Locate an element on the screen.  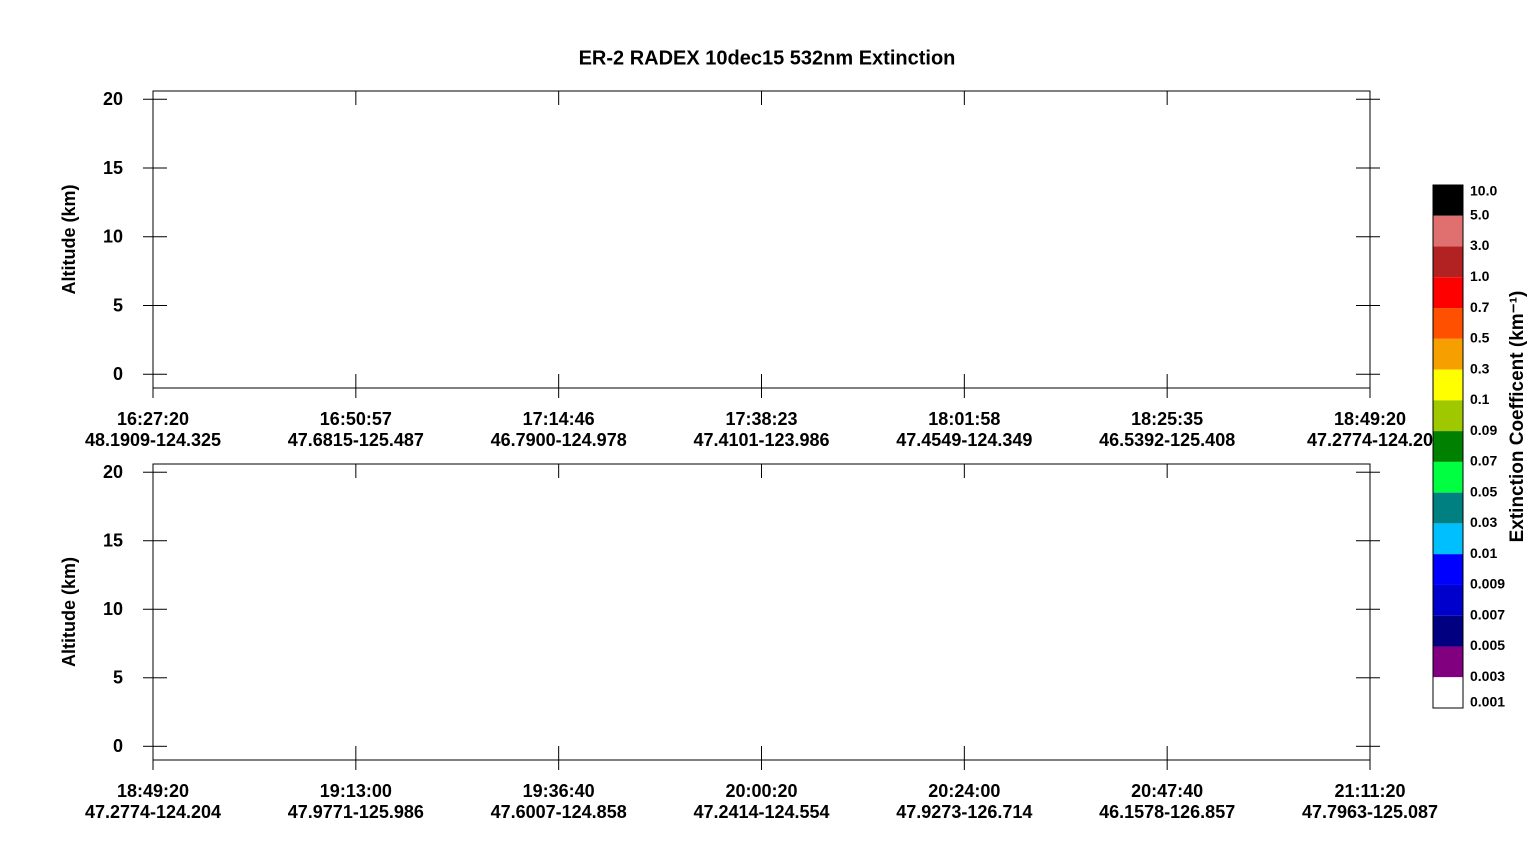
x-tick-label: 18:01:58 is located at coordinates (964, 419).